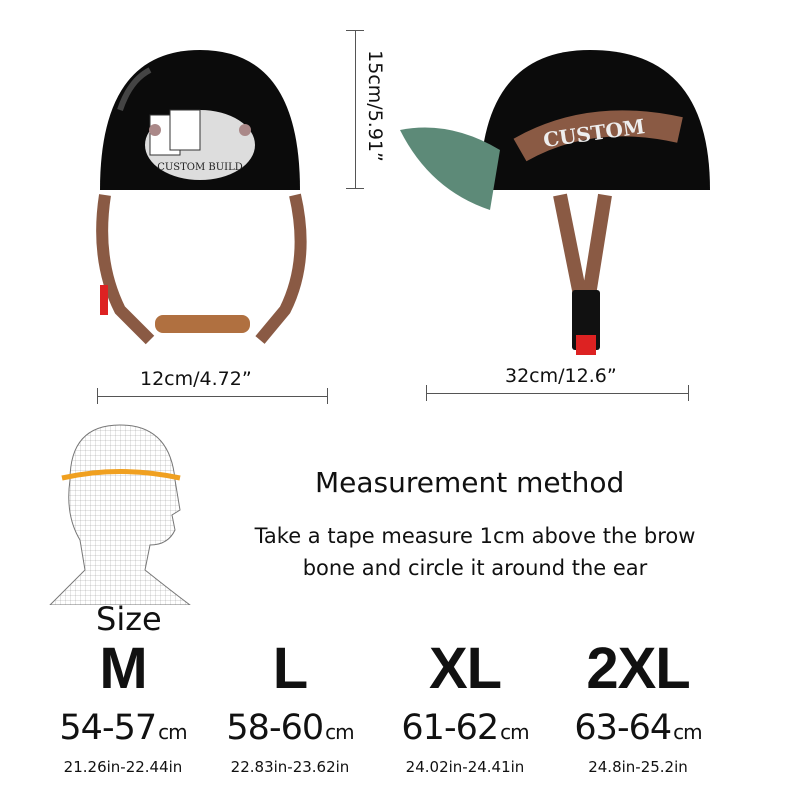  What do you see at coordinates (108, 728) in the screenshot?
I see `cm-value: 54-57` at bounding box center [108, 728].